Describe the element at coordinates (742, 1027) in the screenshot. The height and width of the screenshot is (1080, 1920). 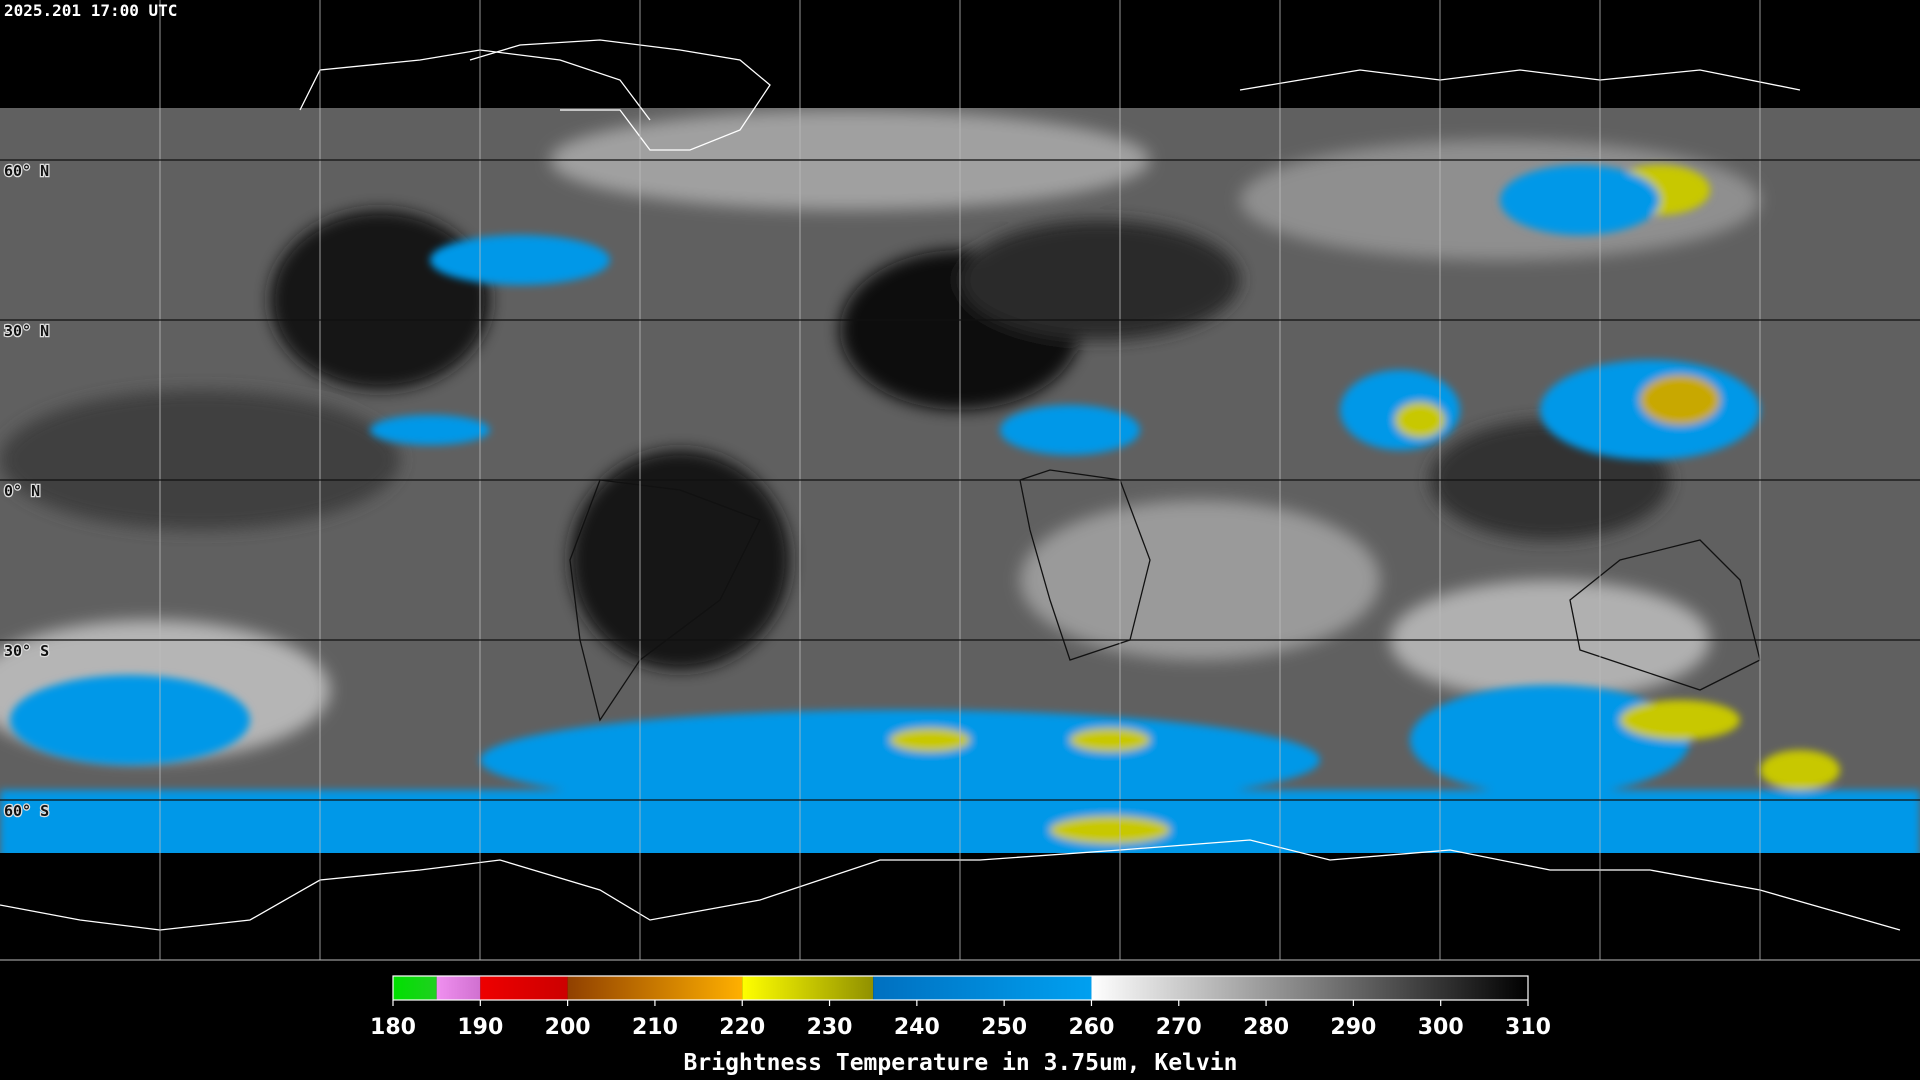
I see `colorbar-tick-label: 220` at that location.